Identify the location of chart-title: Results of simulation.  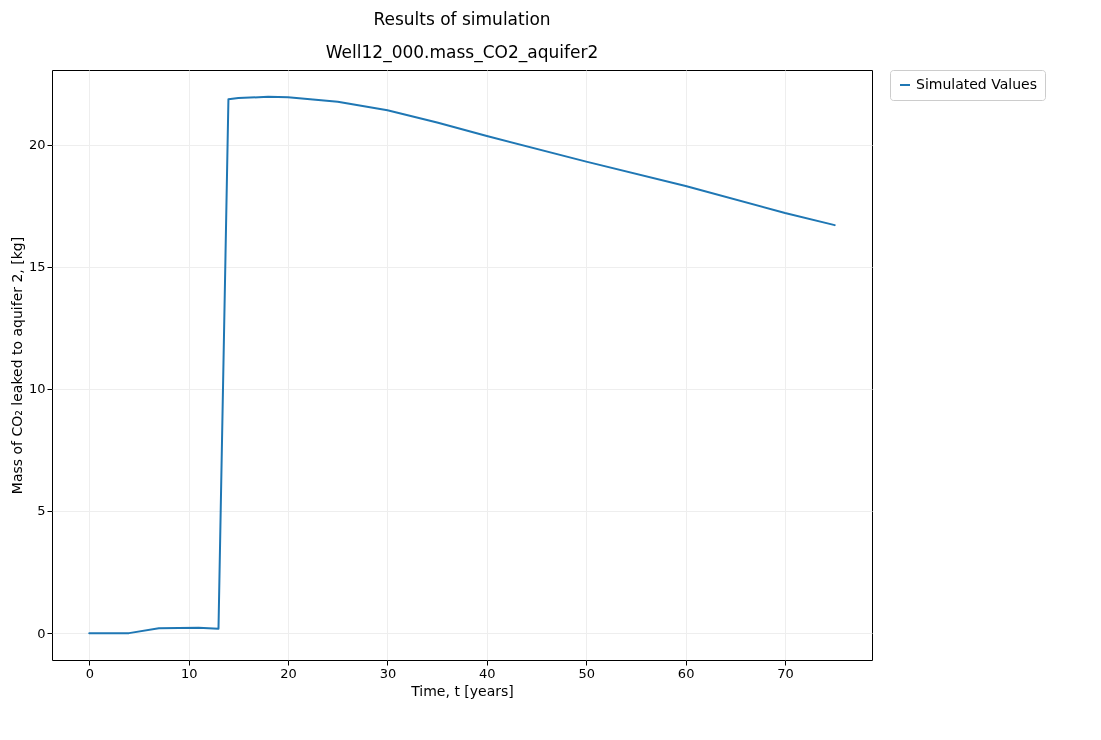
(462, 18).